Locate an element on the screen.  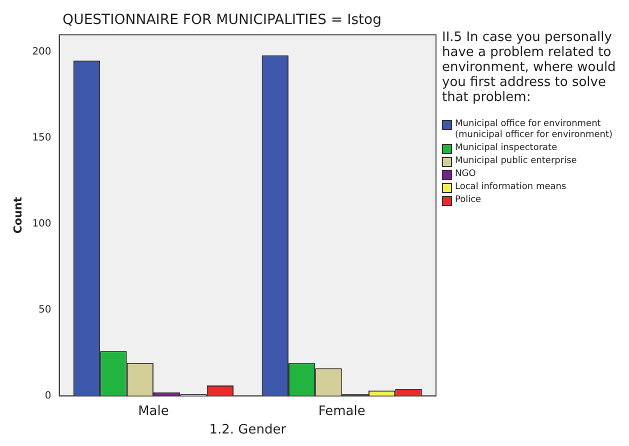
legend-label: Municipal office for environment (municipal officer for environment) is located at coordinates (534, 130).